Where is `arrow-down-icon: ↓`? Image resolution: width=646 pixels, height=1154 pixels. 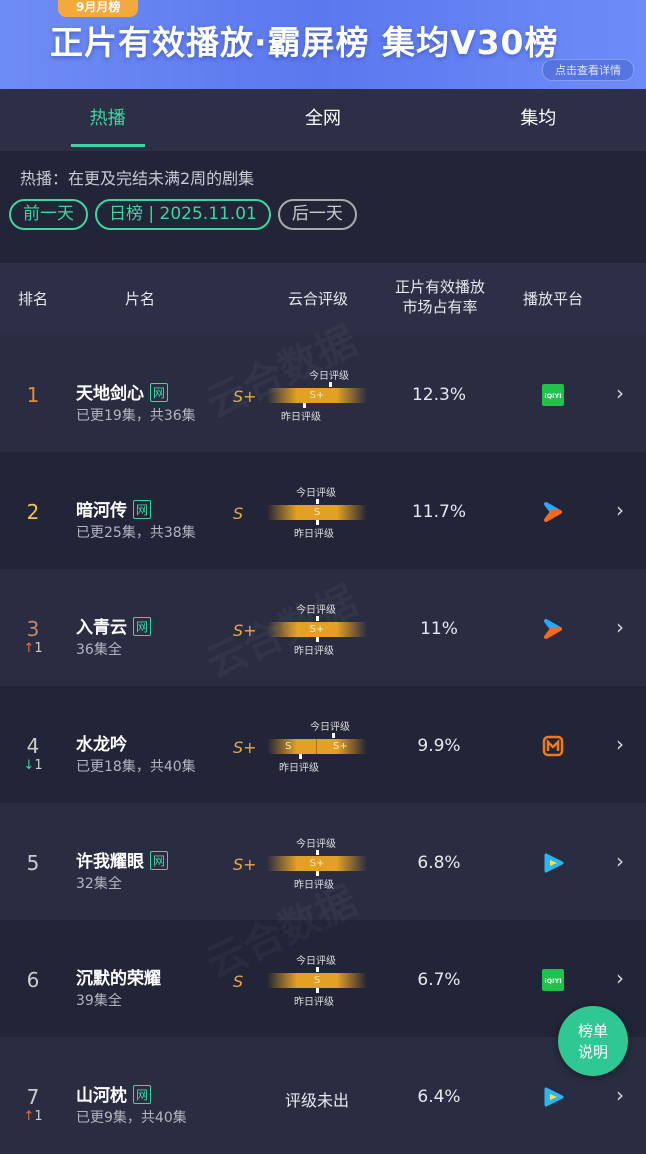
arrow-down-icon: ↓ is located at coordinates (29, 765).